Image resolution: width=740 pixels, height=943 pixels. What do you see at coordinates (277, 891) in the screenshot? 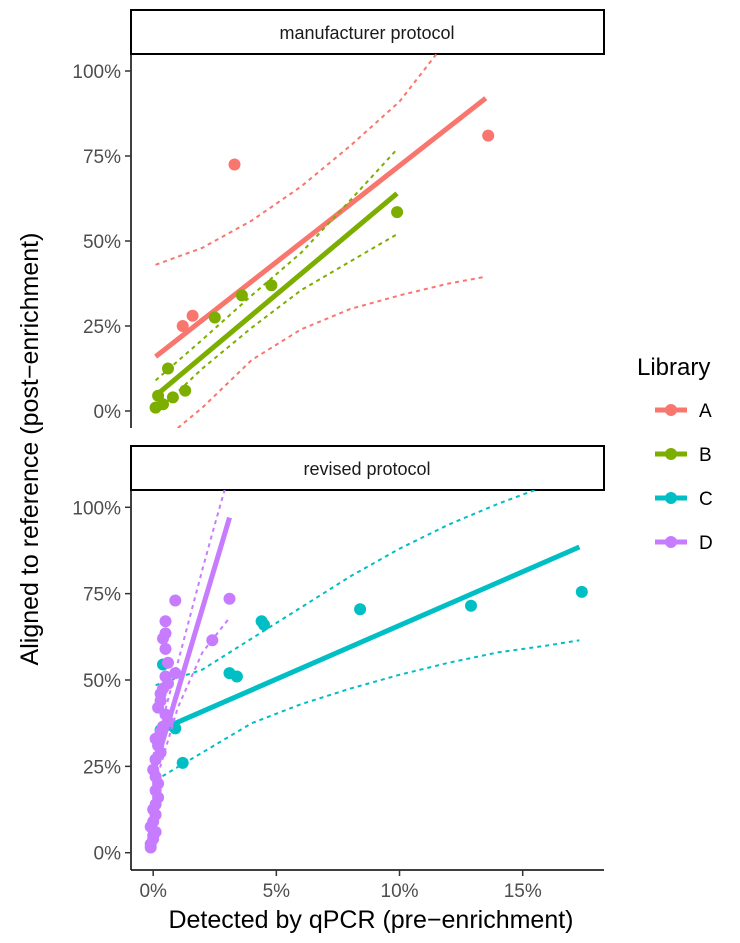
I see `x-tick-label: 5%` at bounding box center [277, 891].